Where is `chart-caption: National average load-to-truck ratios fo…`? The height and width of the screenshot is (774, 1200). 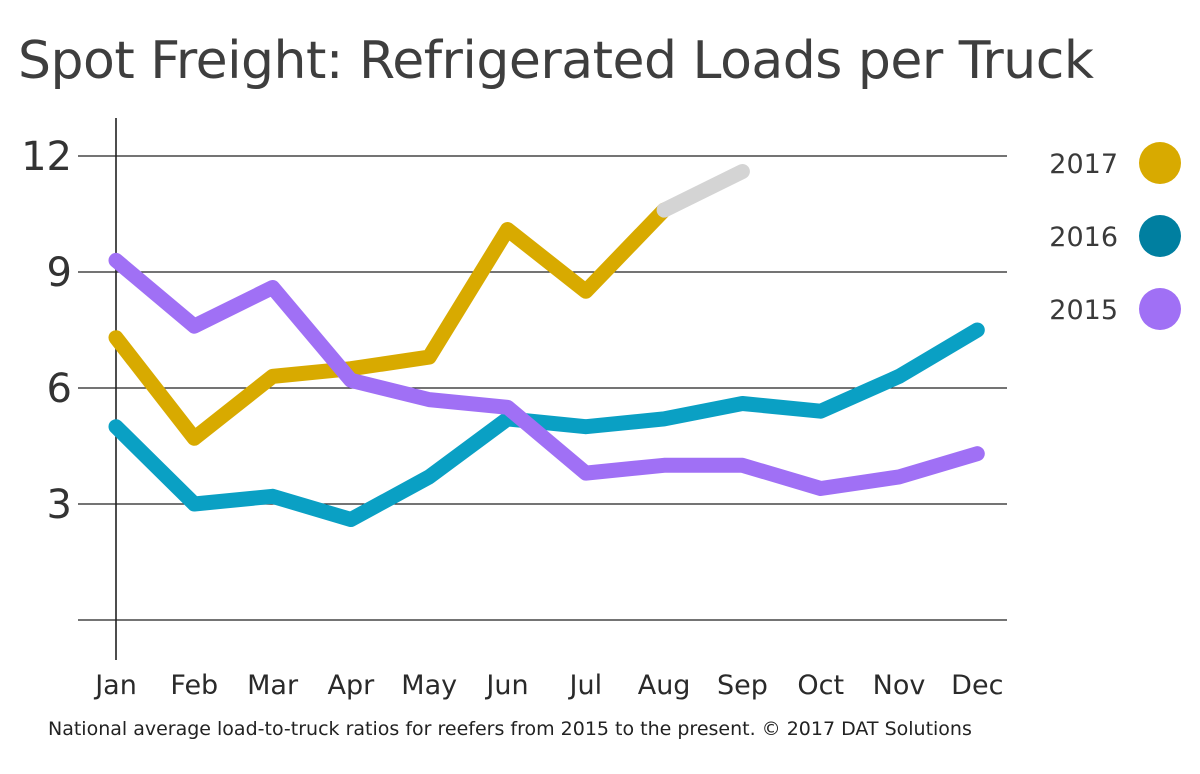 chart-caption: National average load-to-truck ratios fo… is located at coordinates (510, 729).